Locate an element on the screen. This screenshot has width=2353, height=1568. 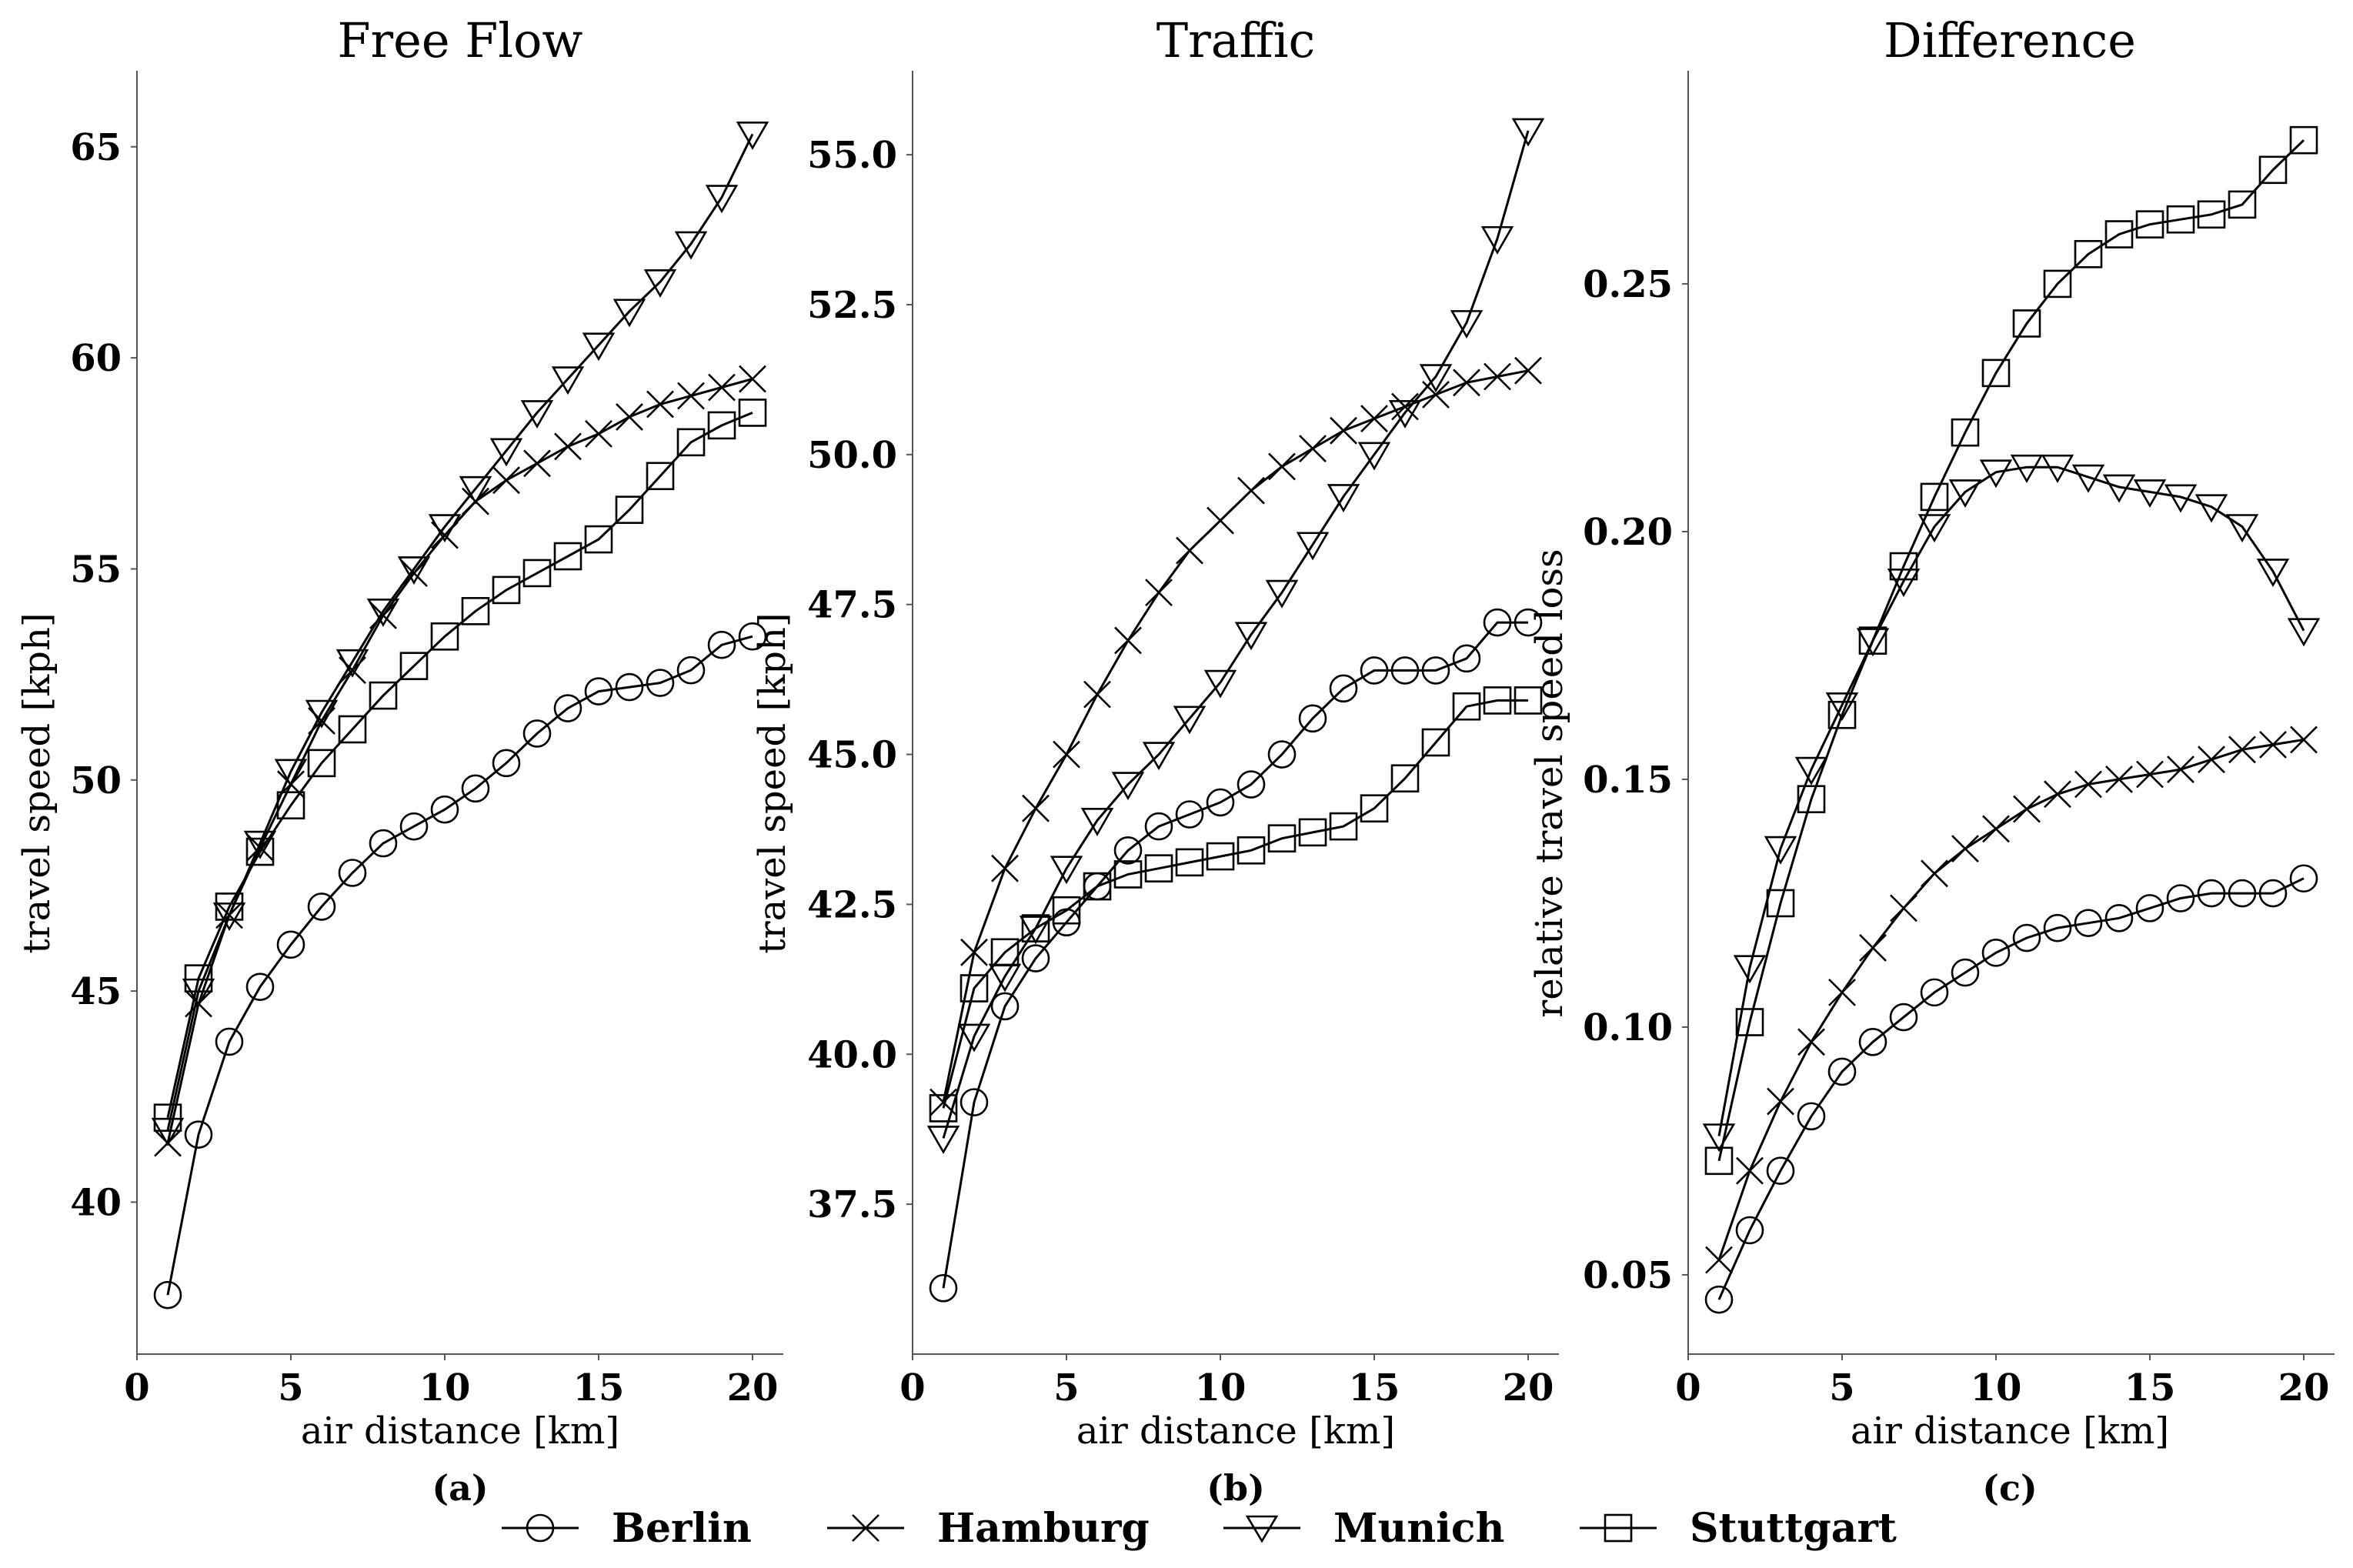
y-tick-label: 55 is located at coordinates (96, 569).